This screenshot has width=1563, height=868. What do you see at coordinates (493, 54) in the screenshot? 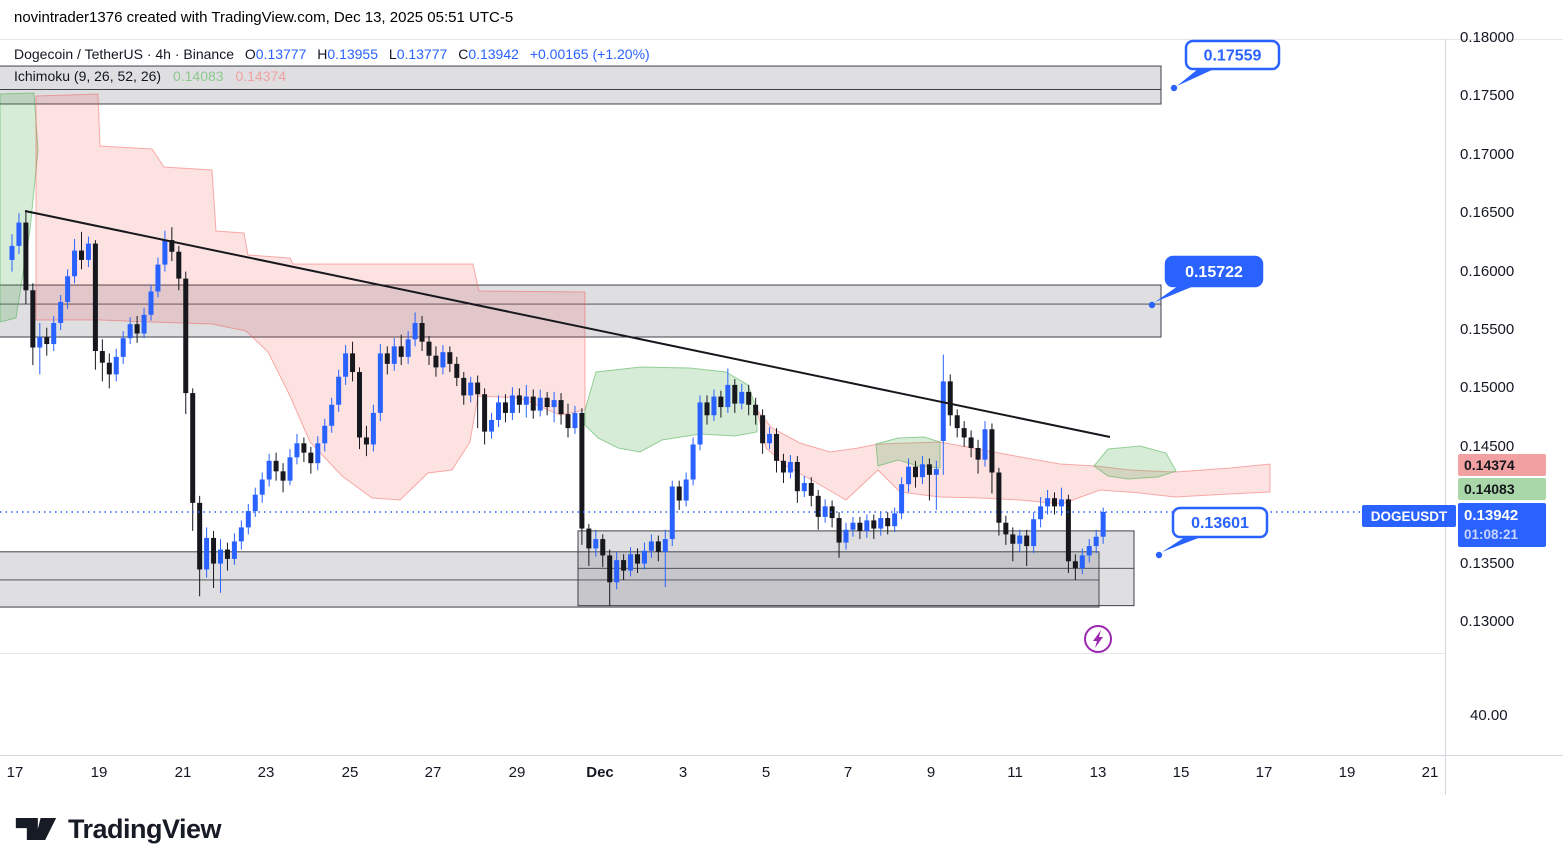
I see `close-value: 0.13942` at bounding box center [493, 54].